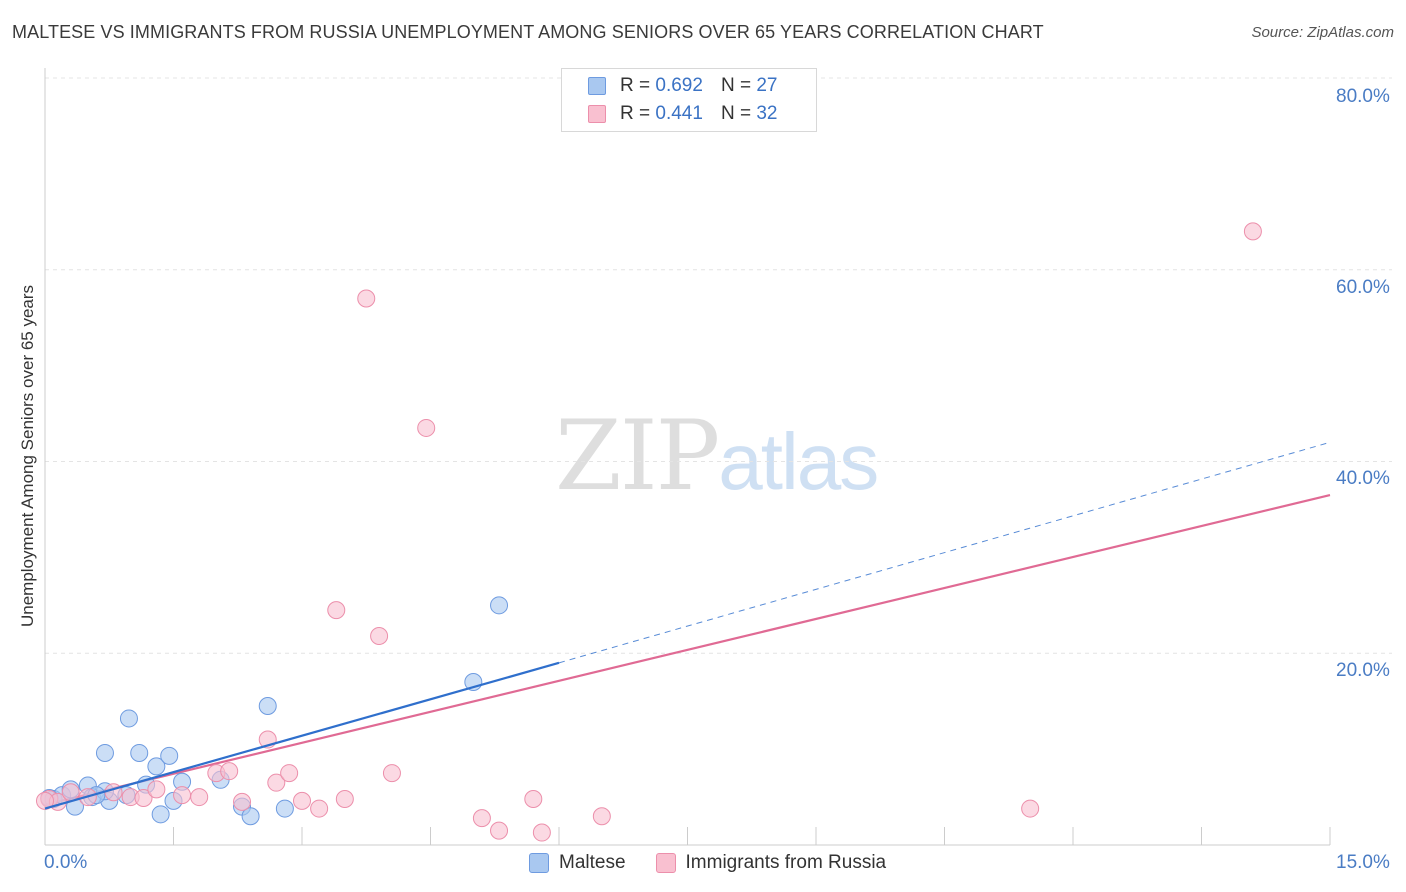 This screenshot has height=892, width=1406. What do you see at coordinates (679, 113) in the screenshot?
I see `legend-r-value-russia: 0.441` at bounding box center [679, 113].